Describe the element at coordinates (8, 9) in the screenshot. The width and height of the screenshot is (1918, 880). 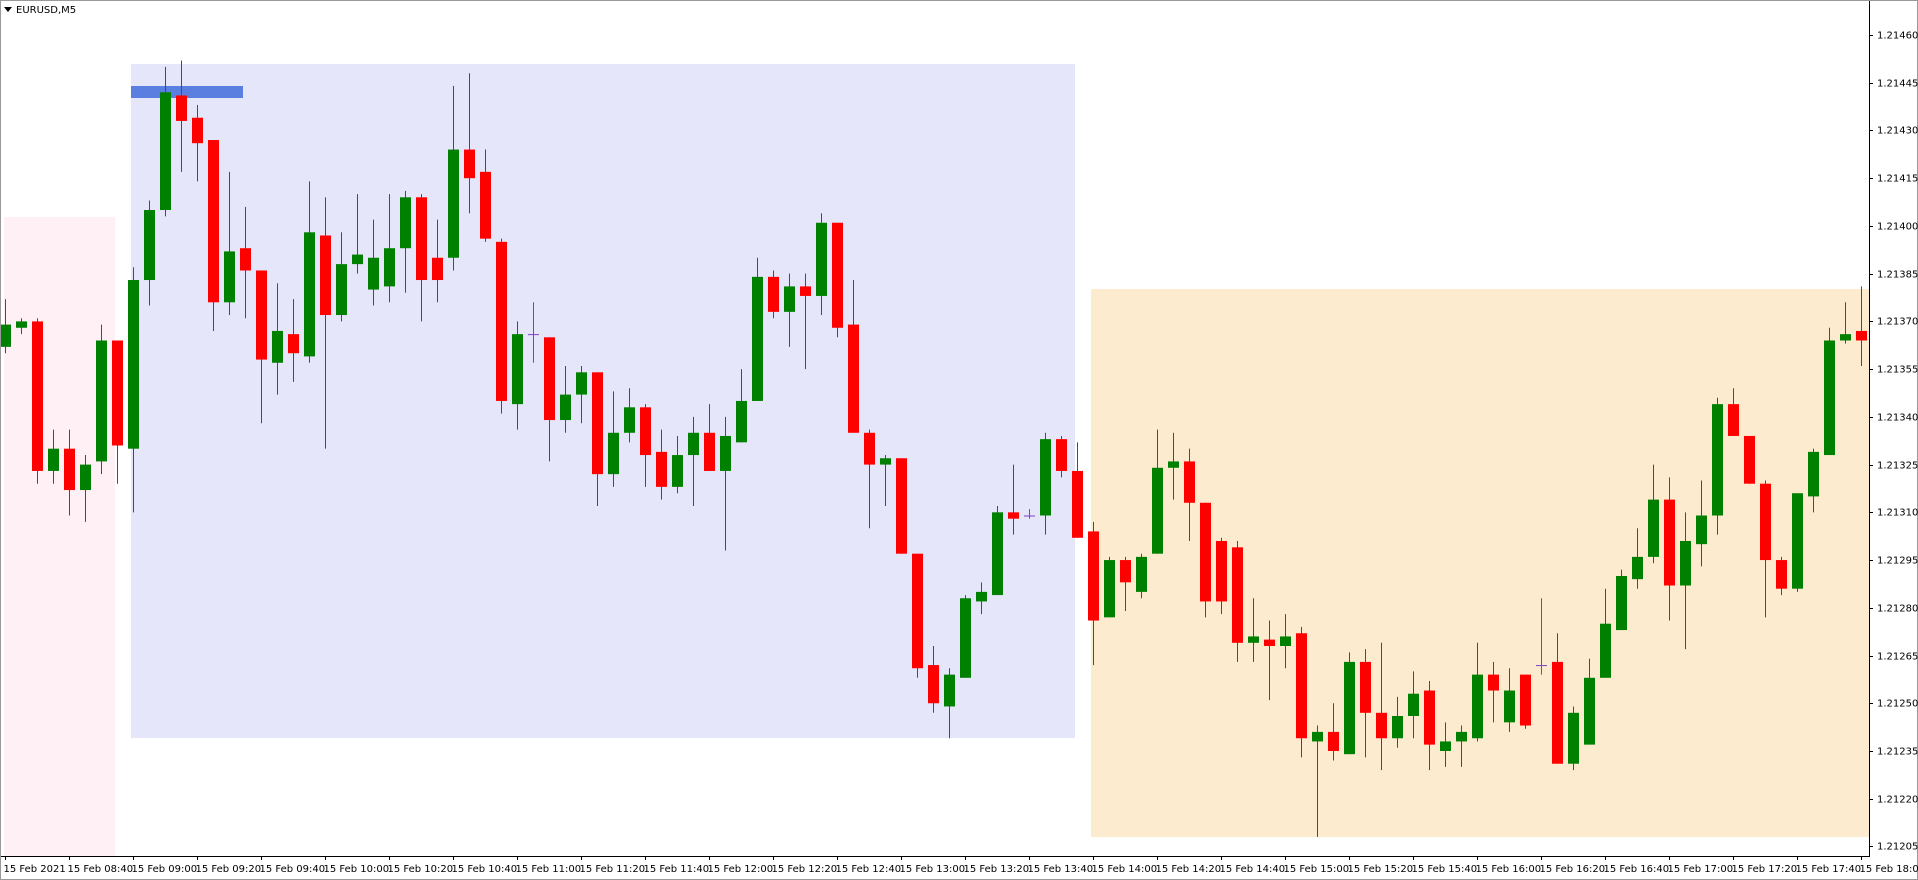
I see `symbol-menu-arrow` at that location.